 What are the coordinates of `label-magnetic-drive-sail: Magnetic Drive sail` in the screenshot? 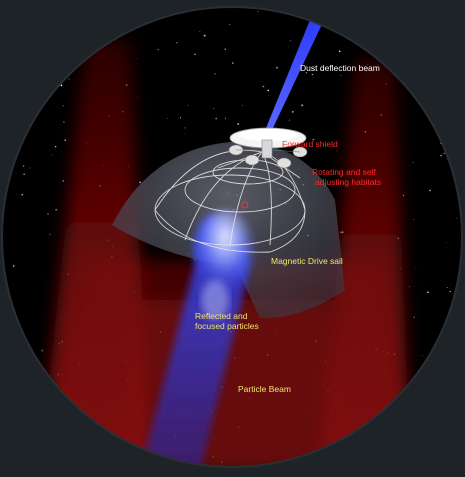 It's located at (307, 261).